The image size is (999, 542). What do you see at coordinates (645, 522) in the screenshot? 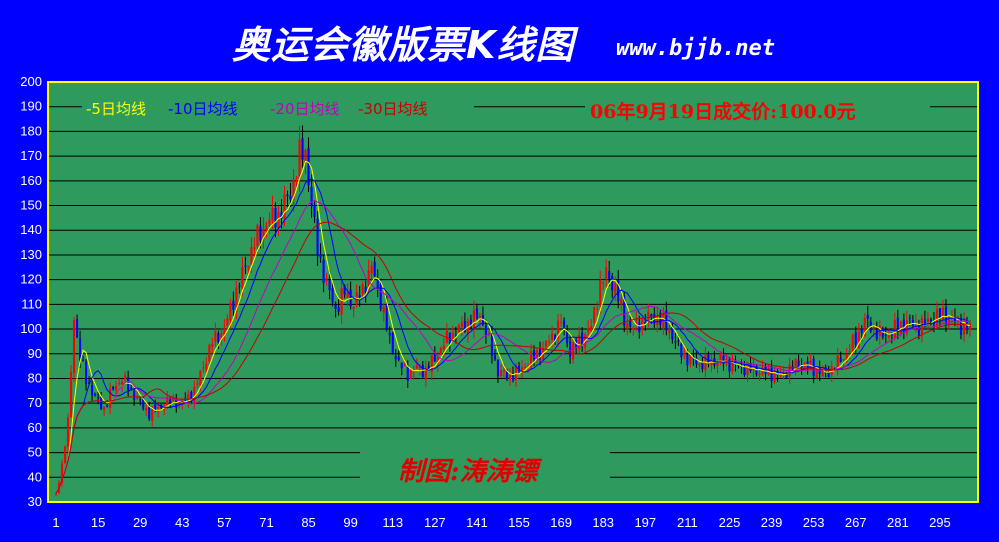
I see `x-tick-label: 197` at bounding box center [645, 522].